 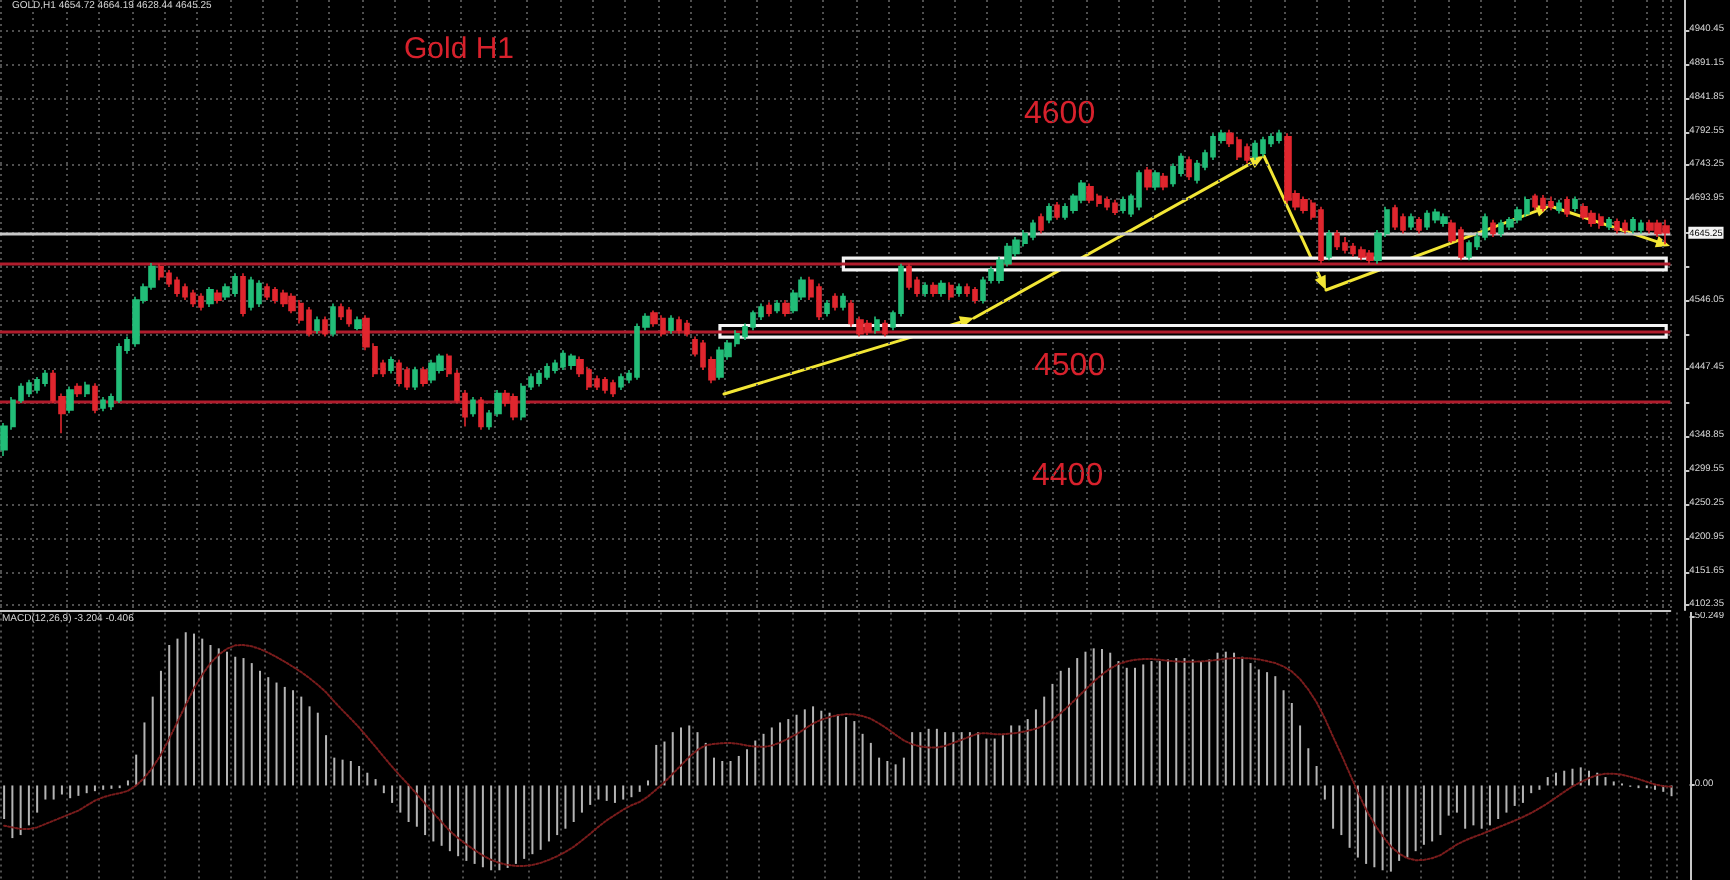 What do you see at coordinates (459, 49) in the screenshot?
I see `text: Gold H1` at bounding box center [459, 49].